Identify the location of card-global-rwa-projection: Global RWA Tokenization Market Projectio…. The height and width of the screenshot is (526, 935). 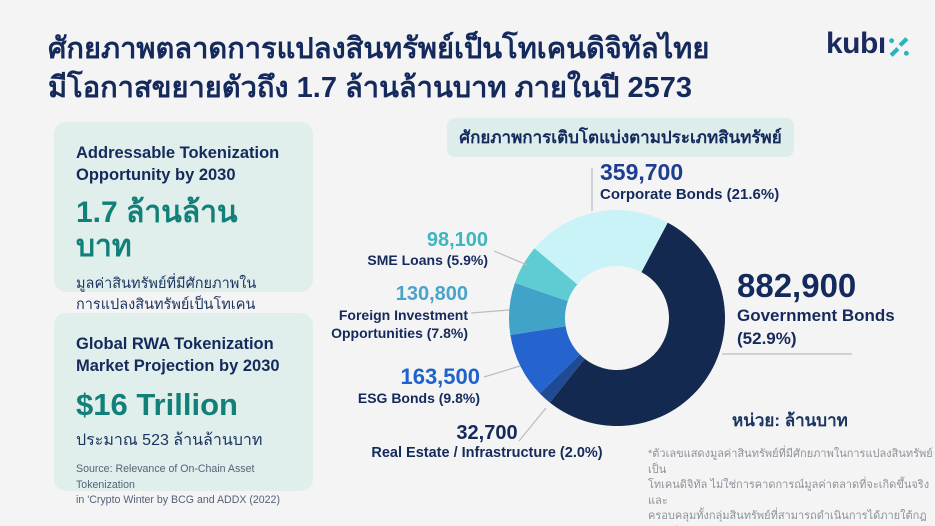
(183, 409).